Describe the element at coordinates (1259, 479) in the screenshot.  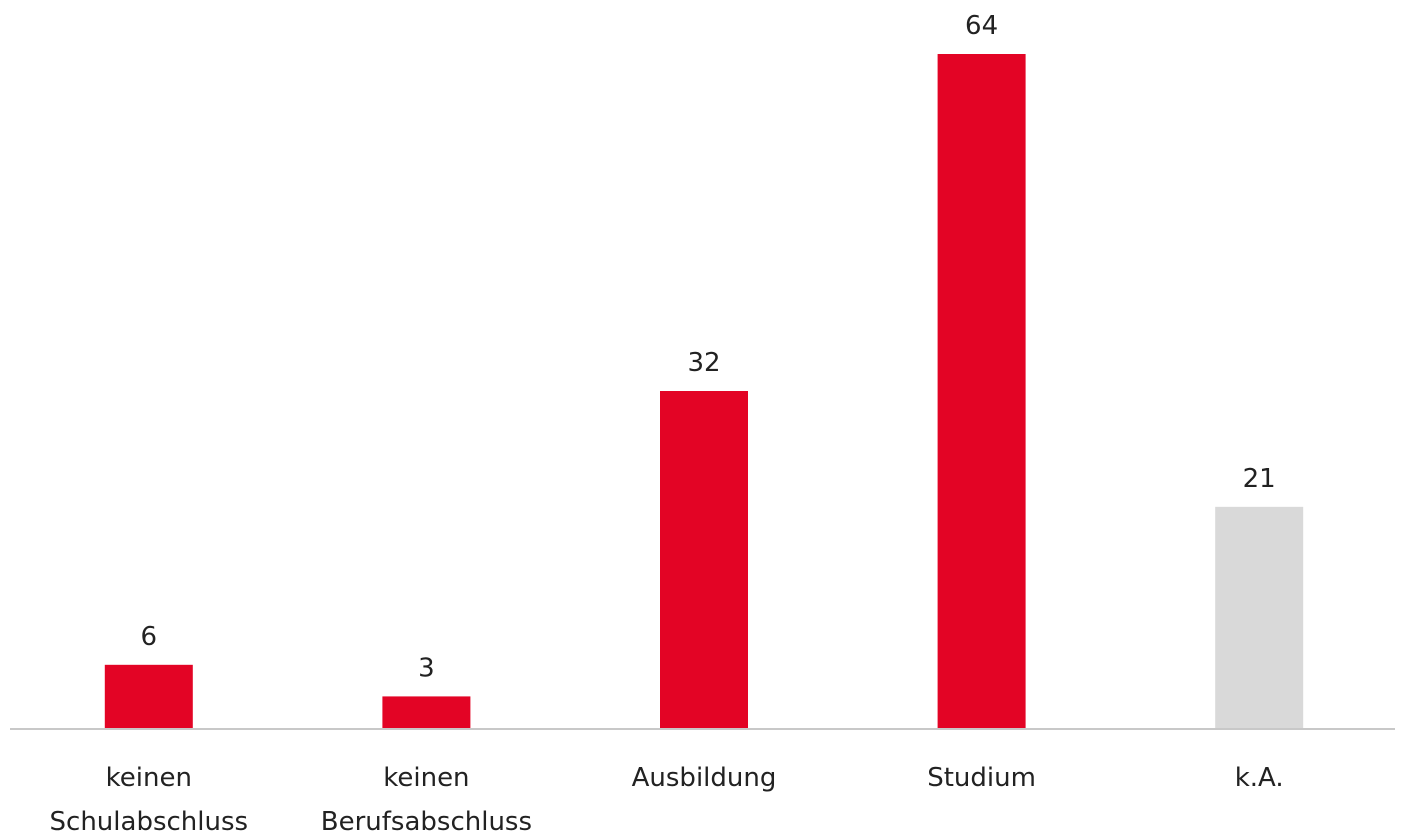
I see `value-label-4: 21` at that location.